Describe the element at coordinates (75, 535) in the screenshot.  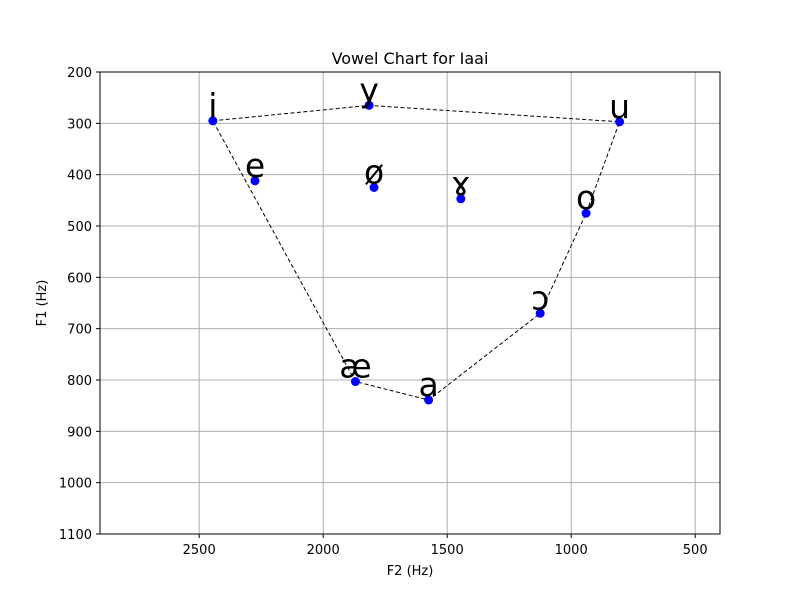
I see `y-tick-label: 1100` at that location.